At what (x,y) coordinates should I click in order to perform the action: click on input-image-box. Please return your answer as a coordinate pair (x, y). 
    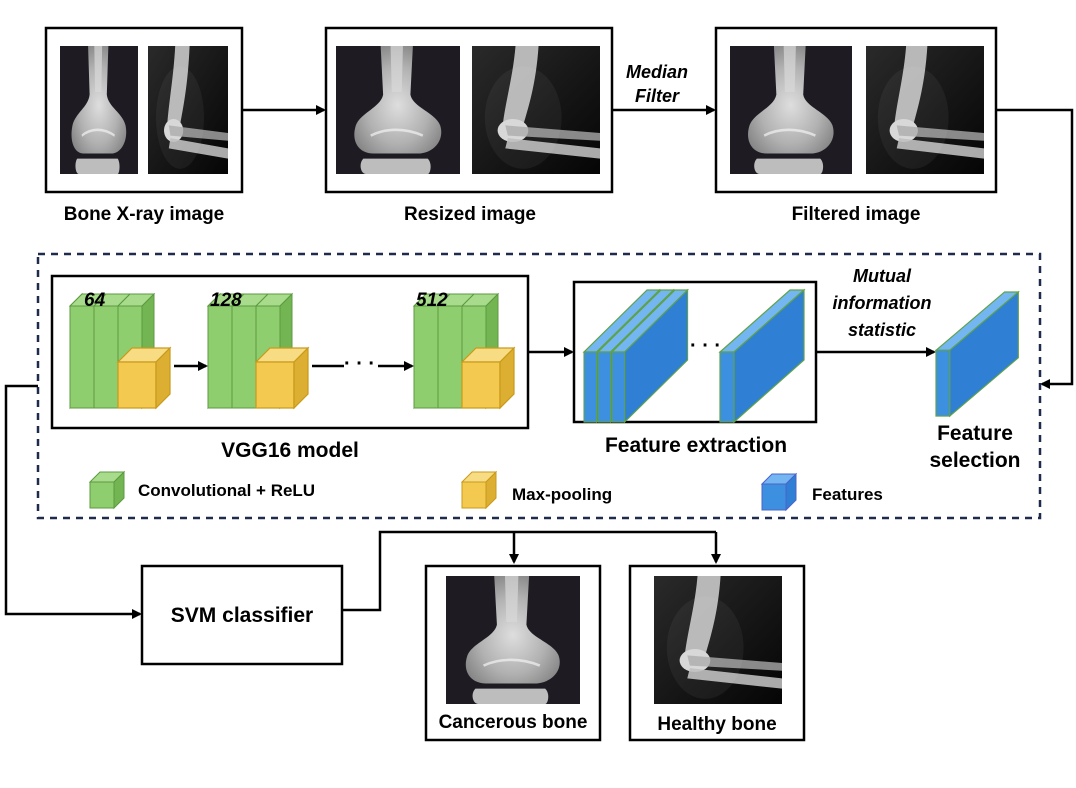
    Looking at the image, I should click on (144, 110).